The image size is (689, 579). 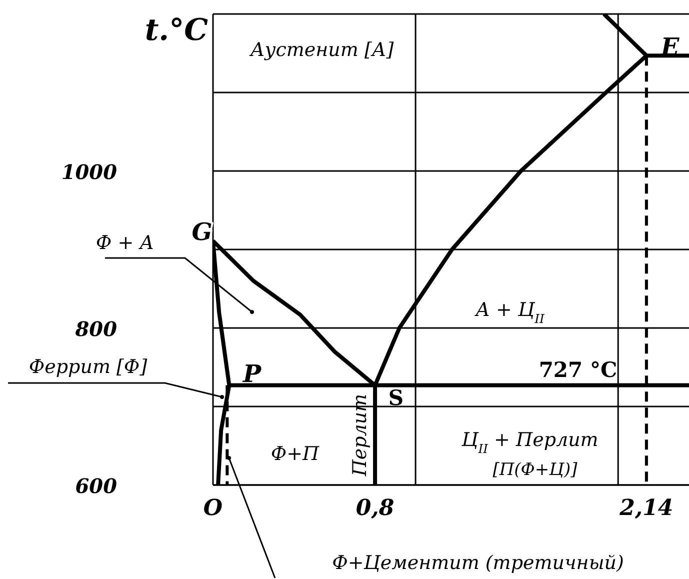 I want to click on annotation: Ф+П, so click(x=295, y=454).